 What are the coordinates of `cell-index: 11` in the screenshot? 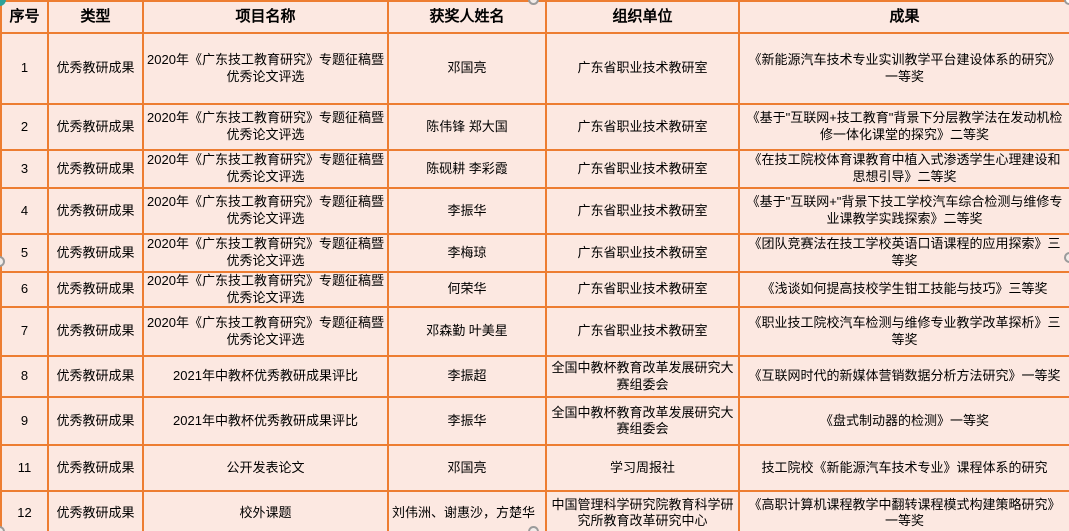 It's located at (24, 468).